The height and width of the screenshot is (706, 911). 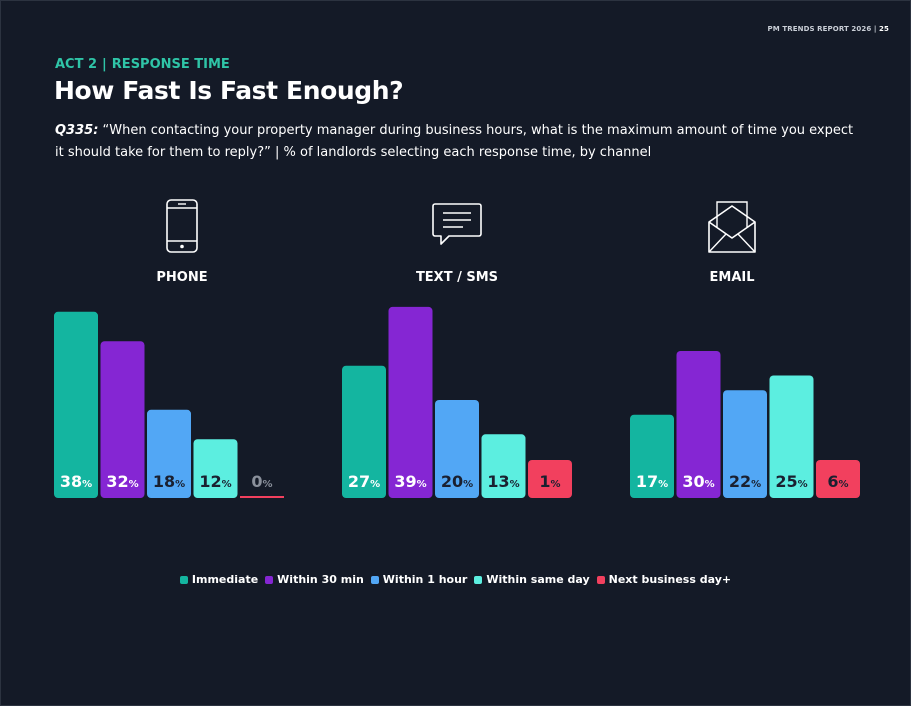 I want to click on data-label: 12%, so click(x=215, y=481).